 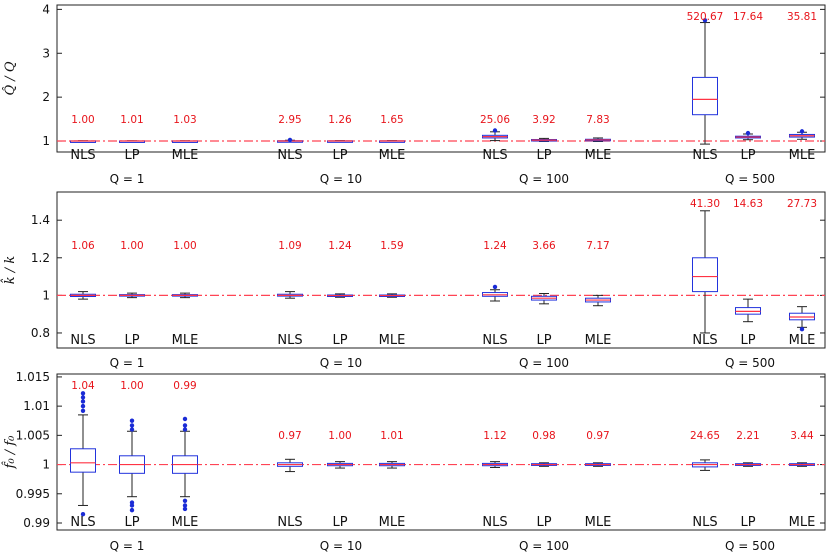 What do you see at coordinates (705, 480) in the screenshot?
I see `box-nls: 24.65 NLS` at bounding box center [705, 480].